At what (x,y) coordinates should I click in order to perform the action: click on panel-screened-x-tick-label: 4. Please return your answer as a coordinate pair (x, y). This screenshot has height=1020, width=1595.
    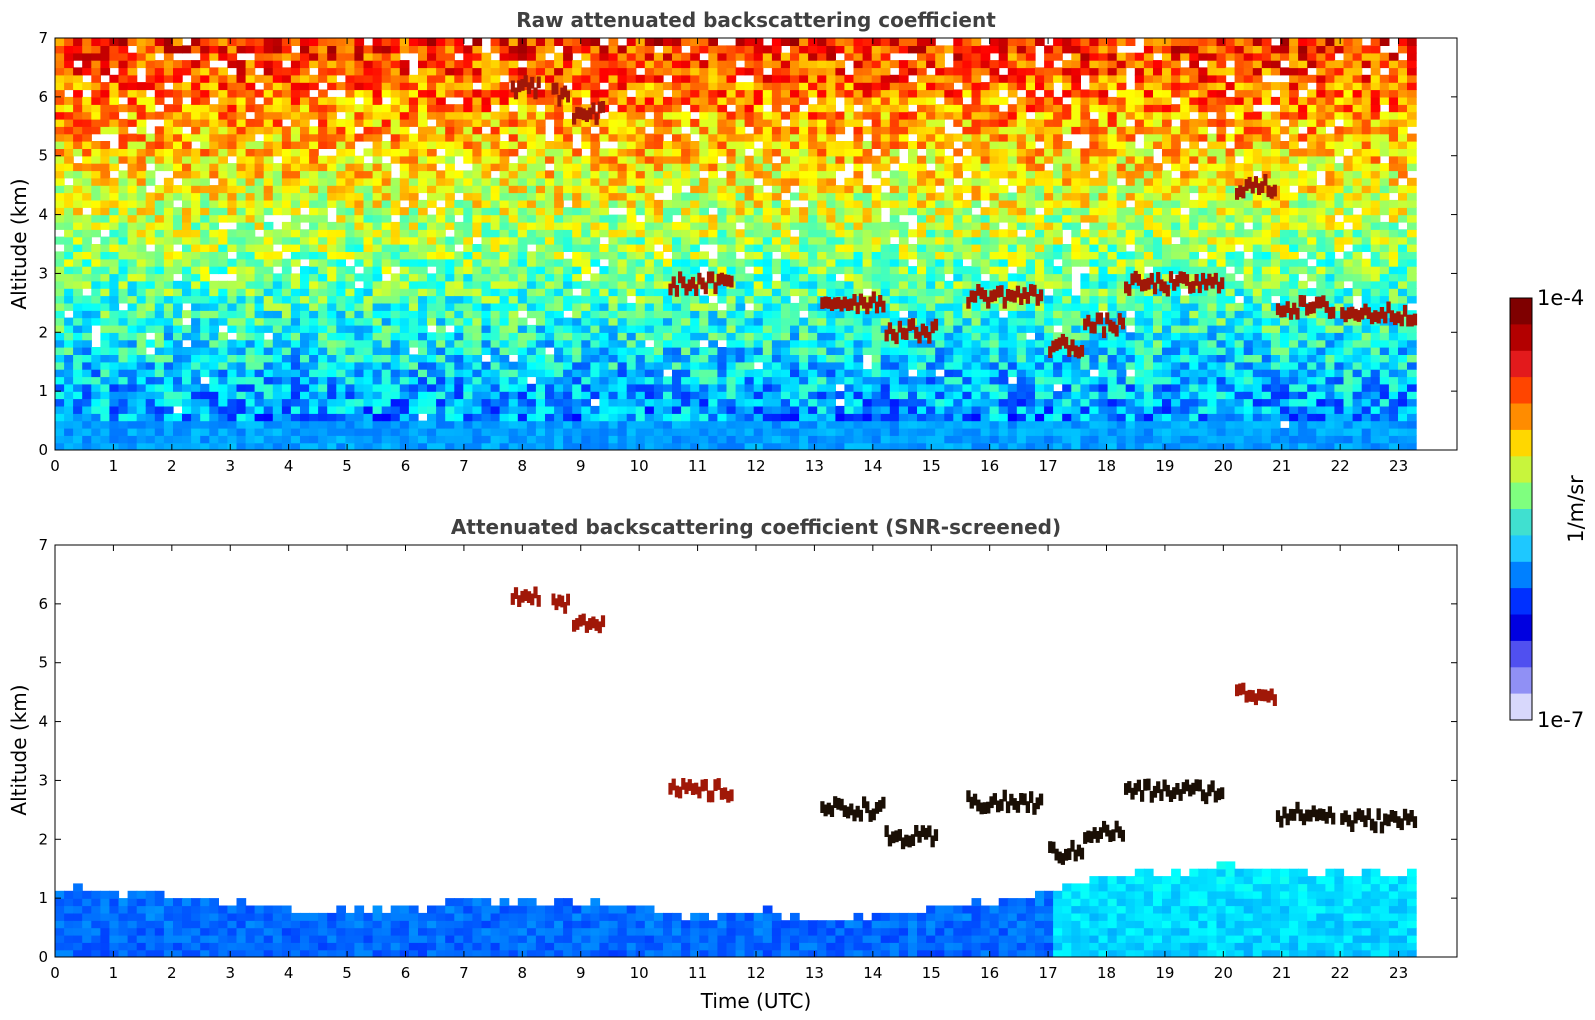
    Looking at the image, I should click on (289, 973).